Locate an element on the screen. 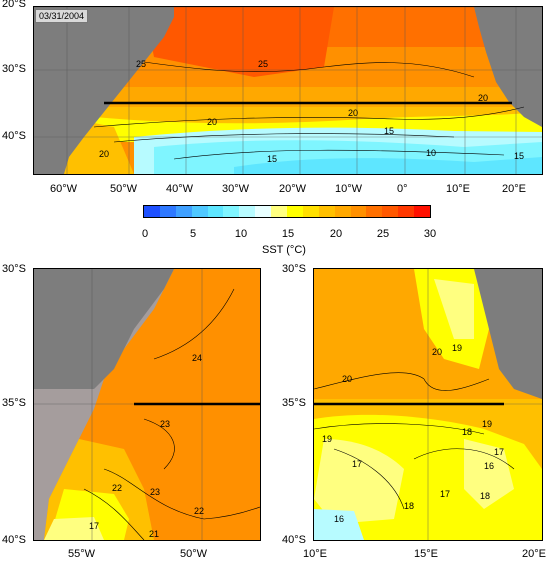  colorbar-tick: 10 is located at coordinates (241, 234).